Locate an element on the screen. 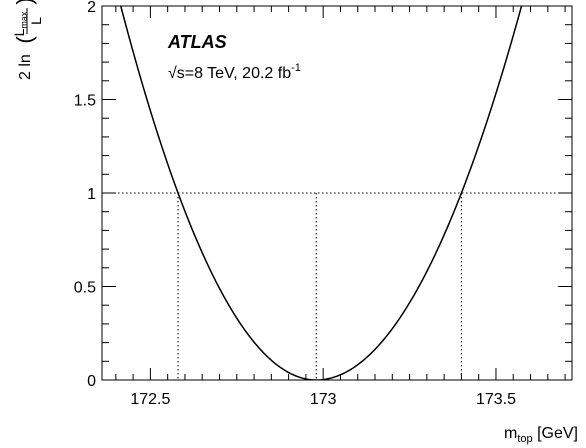 The width and height of the screenshot is (586, 448). y-axis-label: 2 ln ( Lmax L ) is located at coordinates (27, 40).